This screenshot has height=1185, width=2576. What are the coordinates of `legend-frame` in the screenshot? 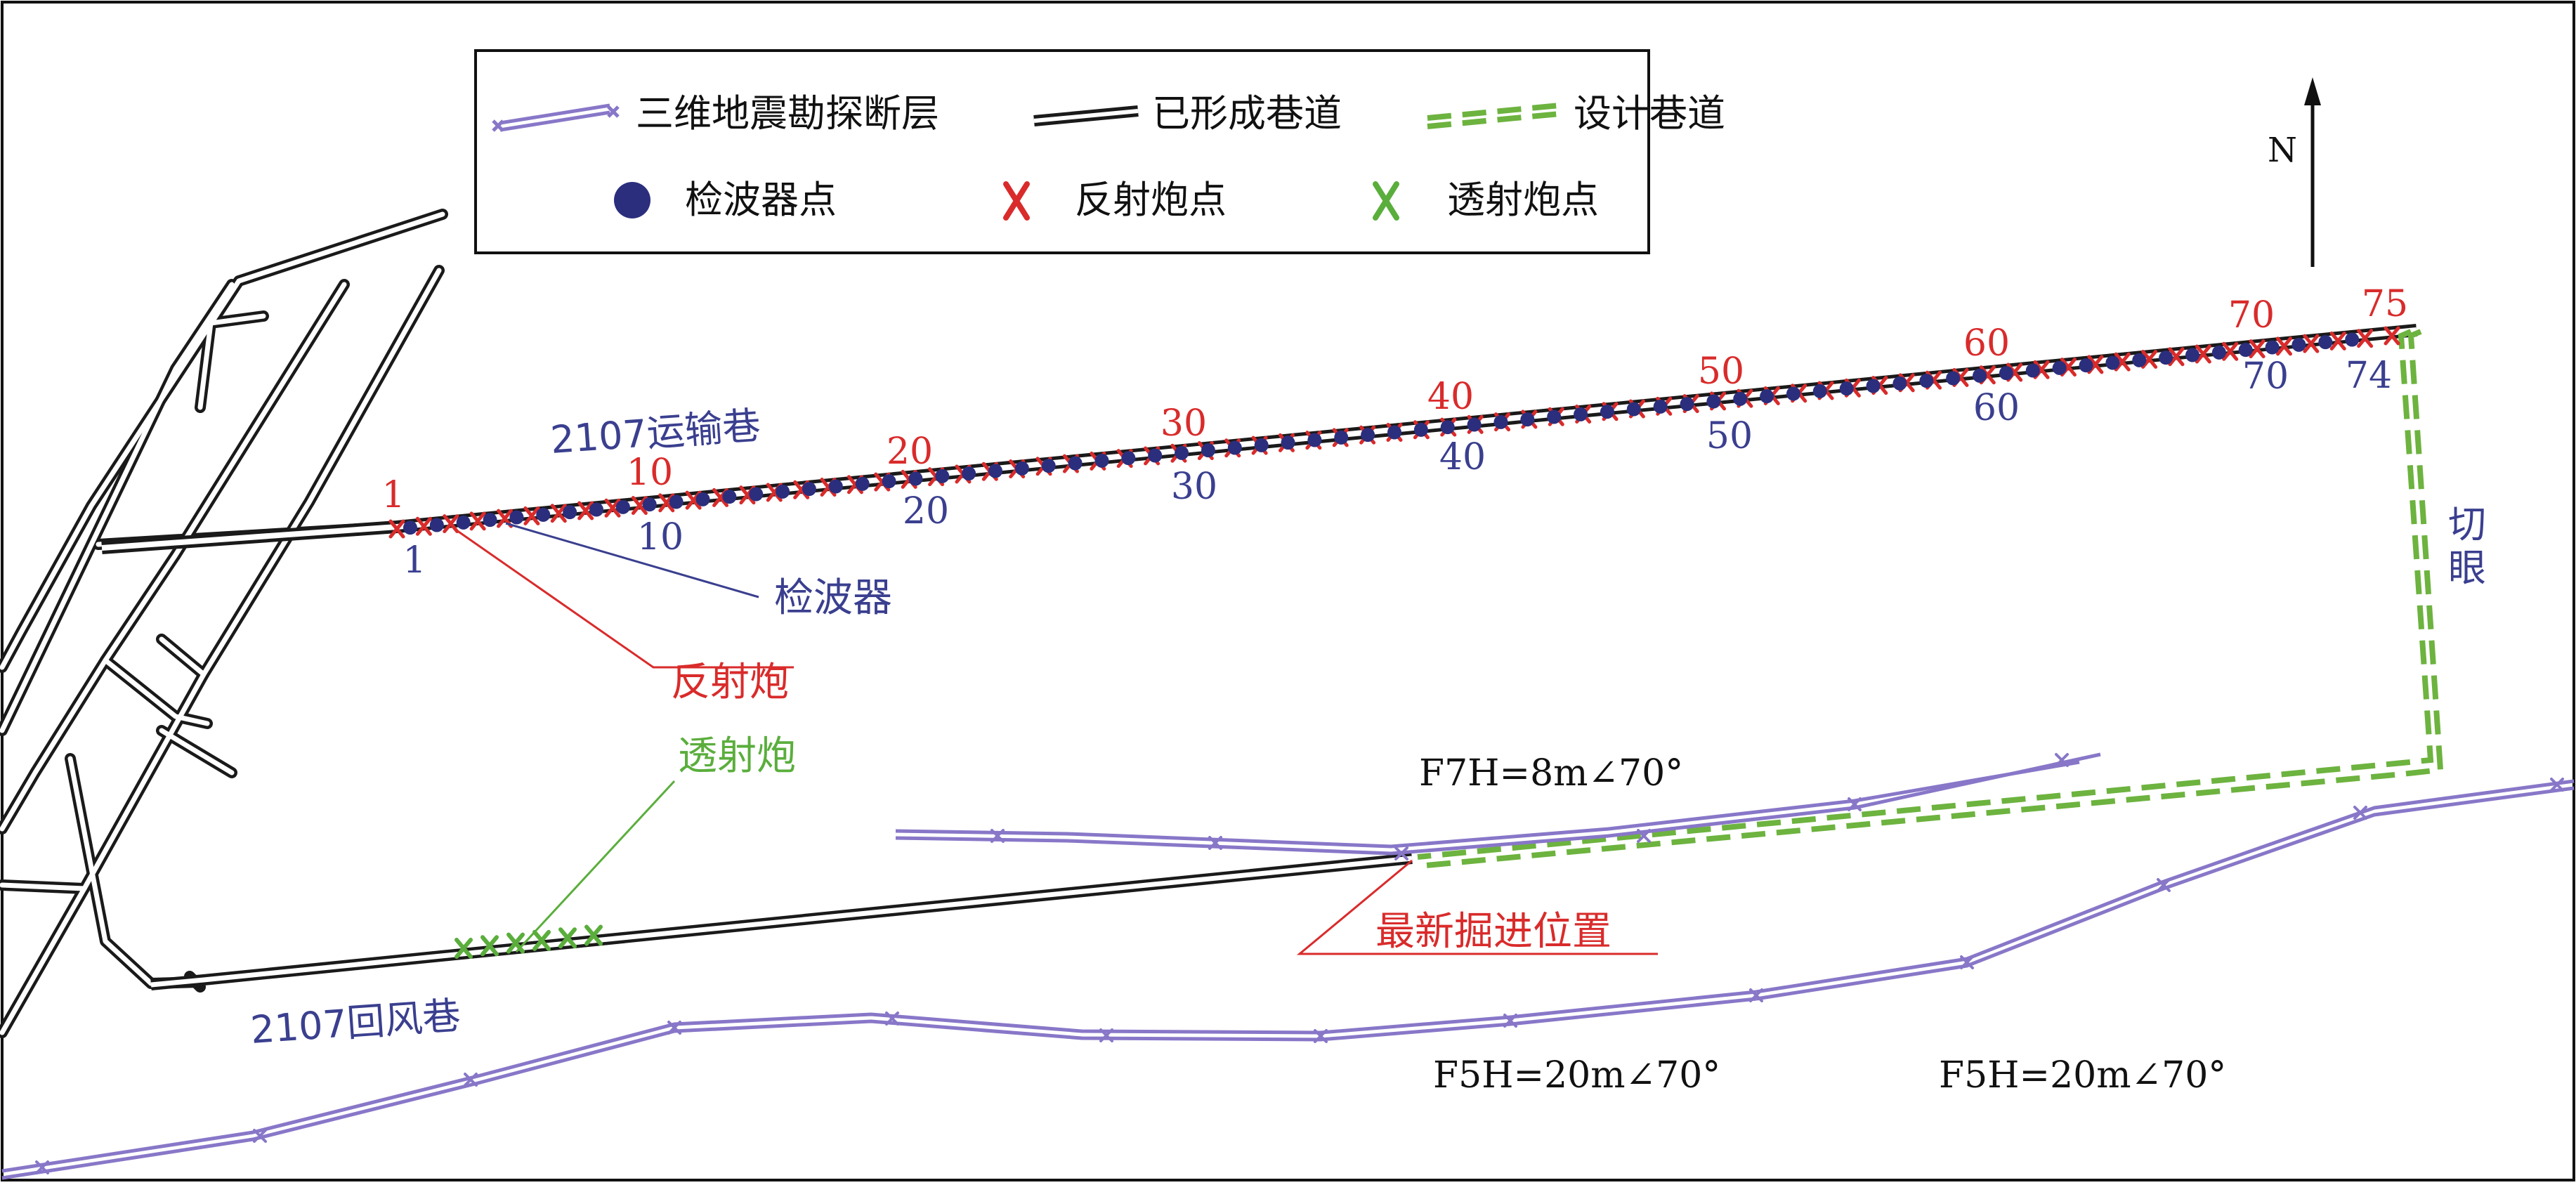 It's located at (1062, 151).